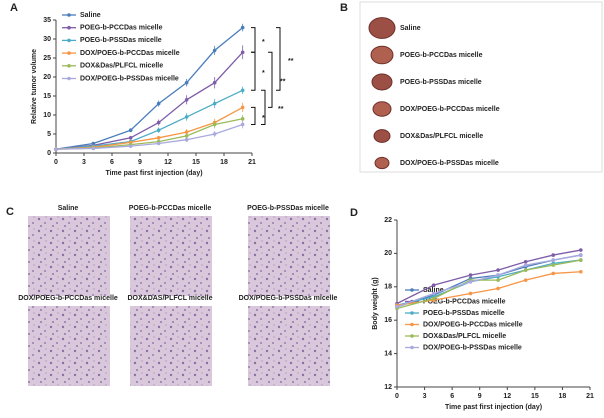 This screenshot has height=418, width=604. What do you see at coordinates (10, 212) in the screenshot?
I see `panel-label: C` at bounding box center [10, 212].